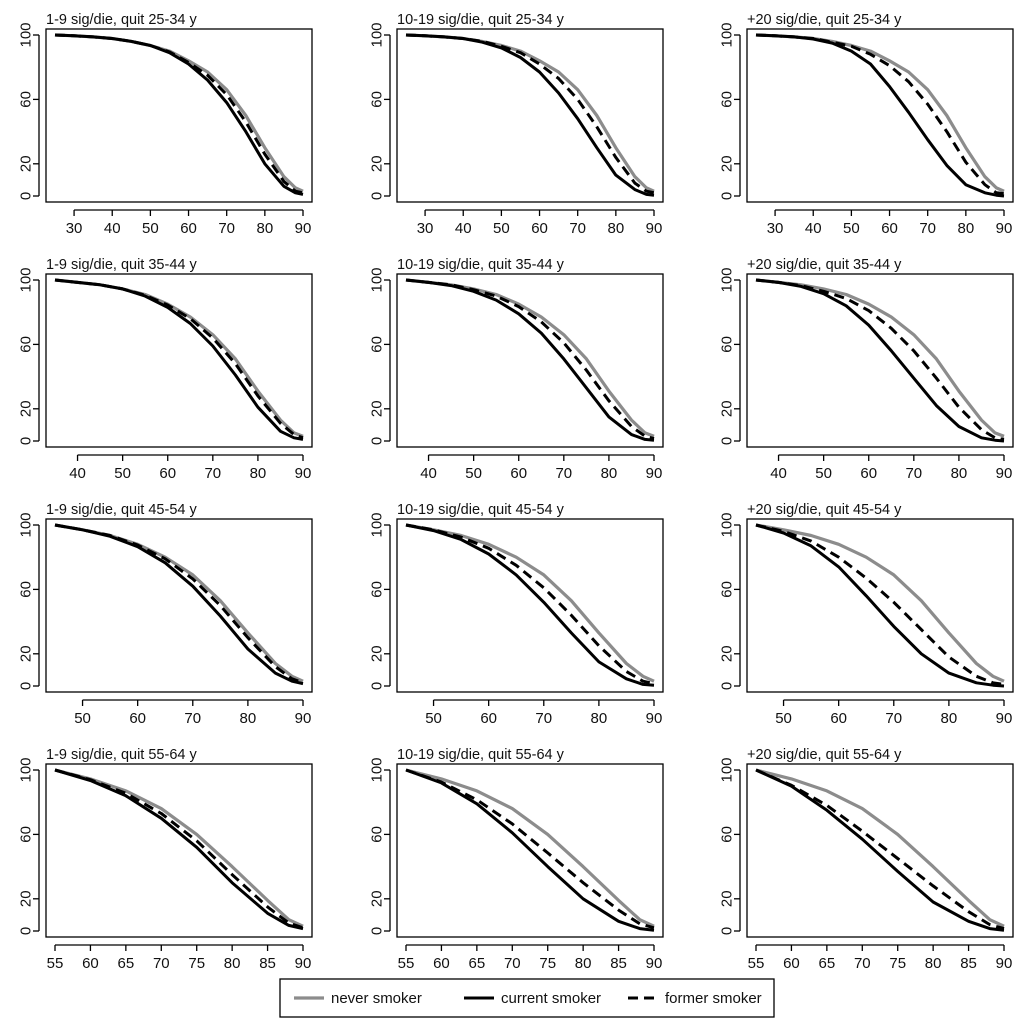 The height and width of the screenshot is (1026, 1024). What do you see at coordinates (121, 510) in the screenshot?
I see `panel-title: 1-9 sig/die, quit 45-54 y` at bounding box center [121, 510].